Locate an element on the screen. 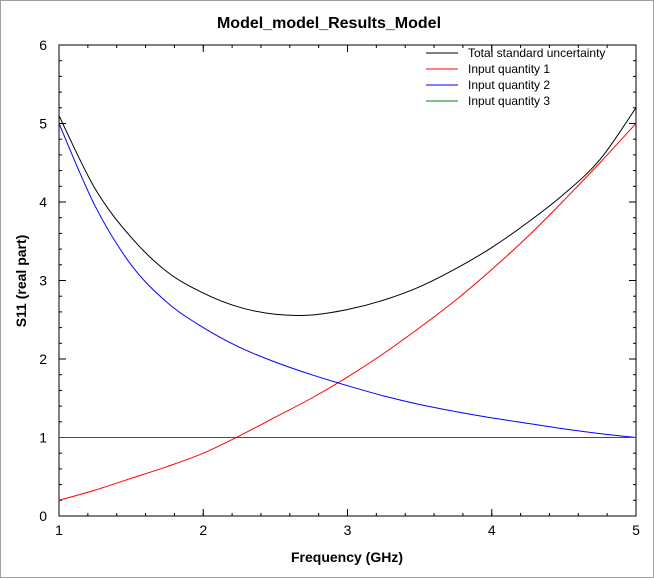 The width and height of the screenshot is (654, 579). legend-label-4: Input quantity 3 is located at coordinates (509, 101).